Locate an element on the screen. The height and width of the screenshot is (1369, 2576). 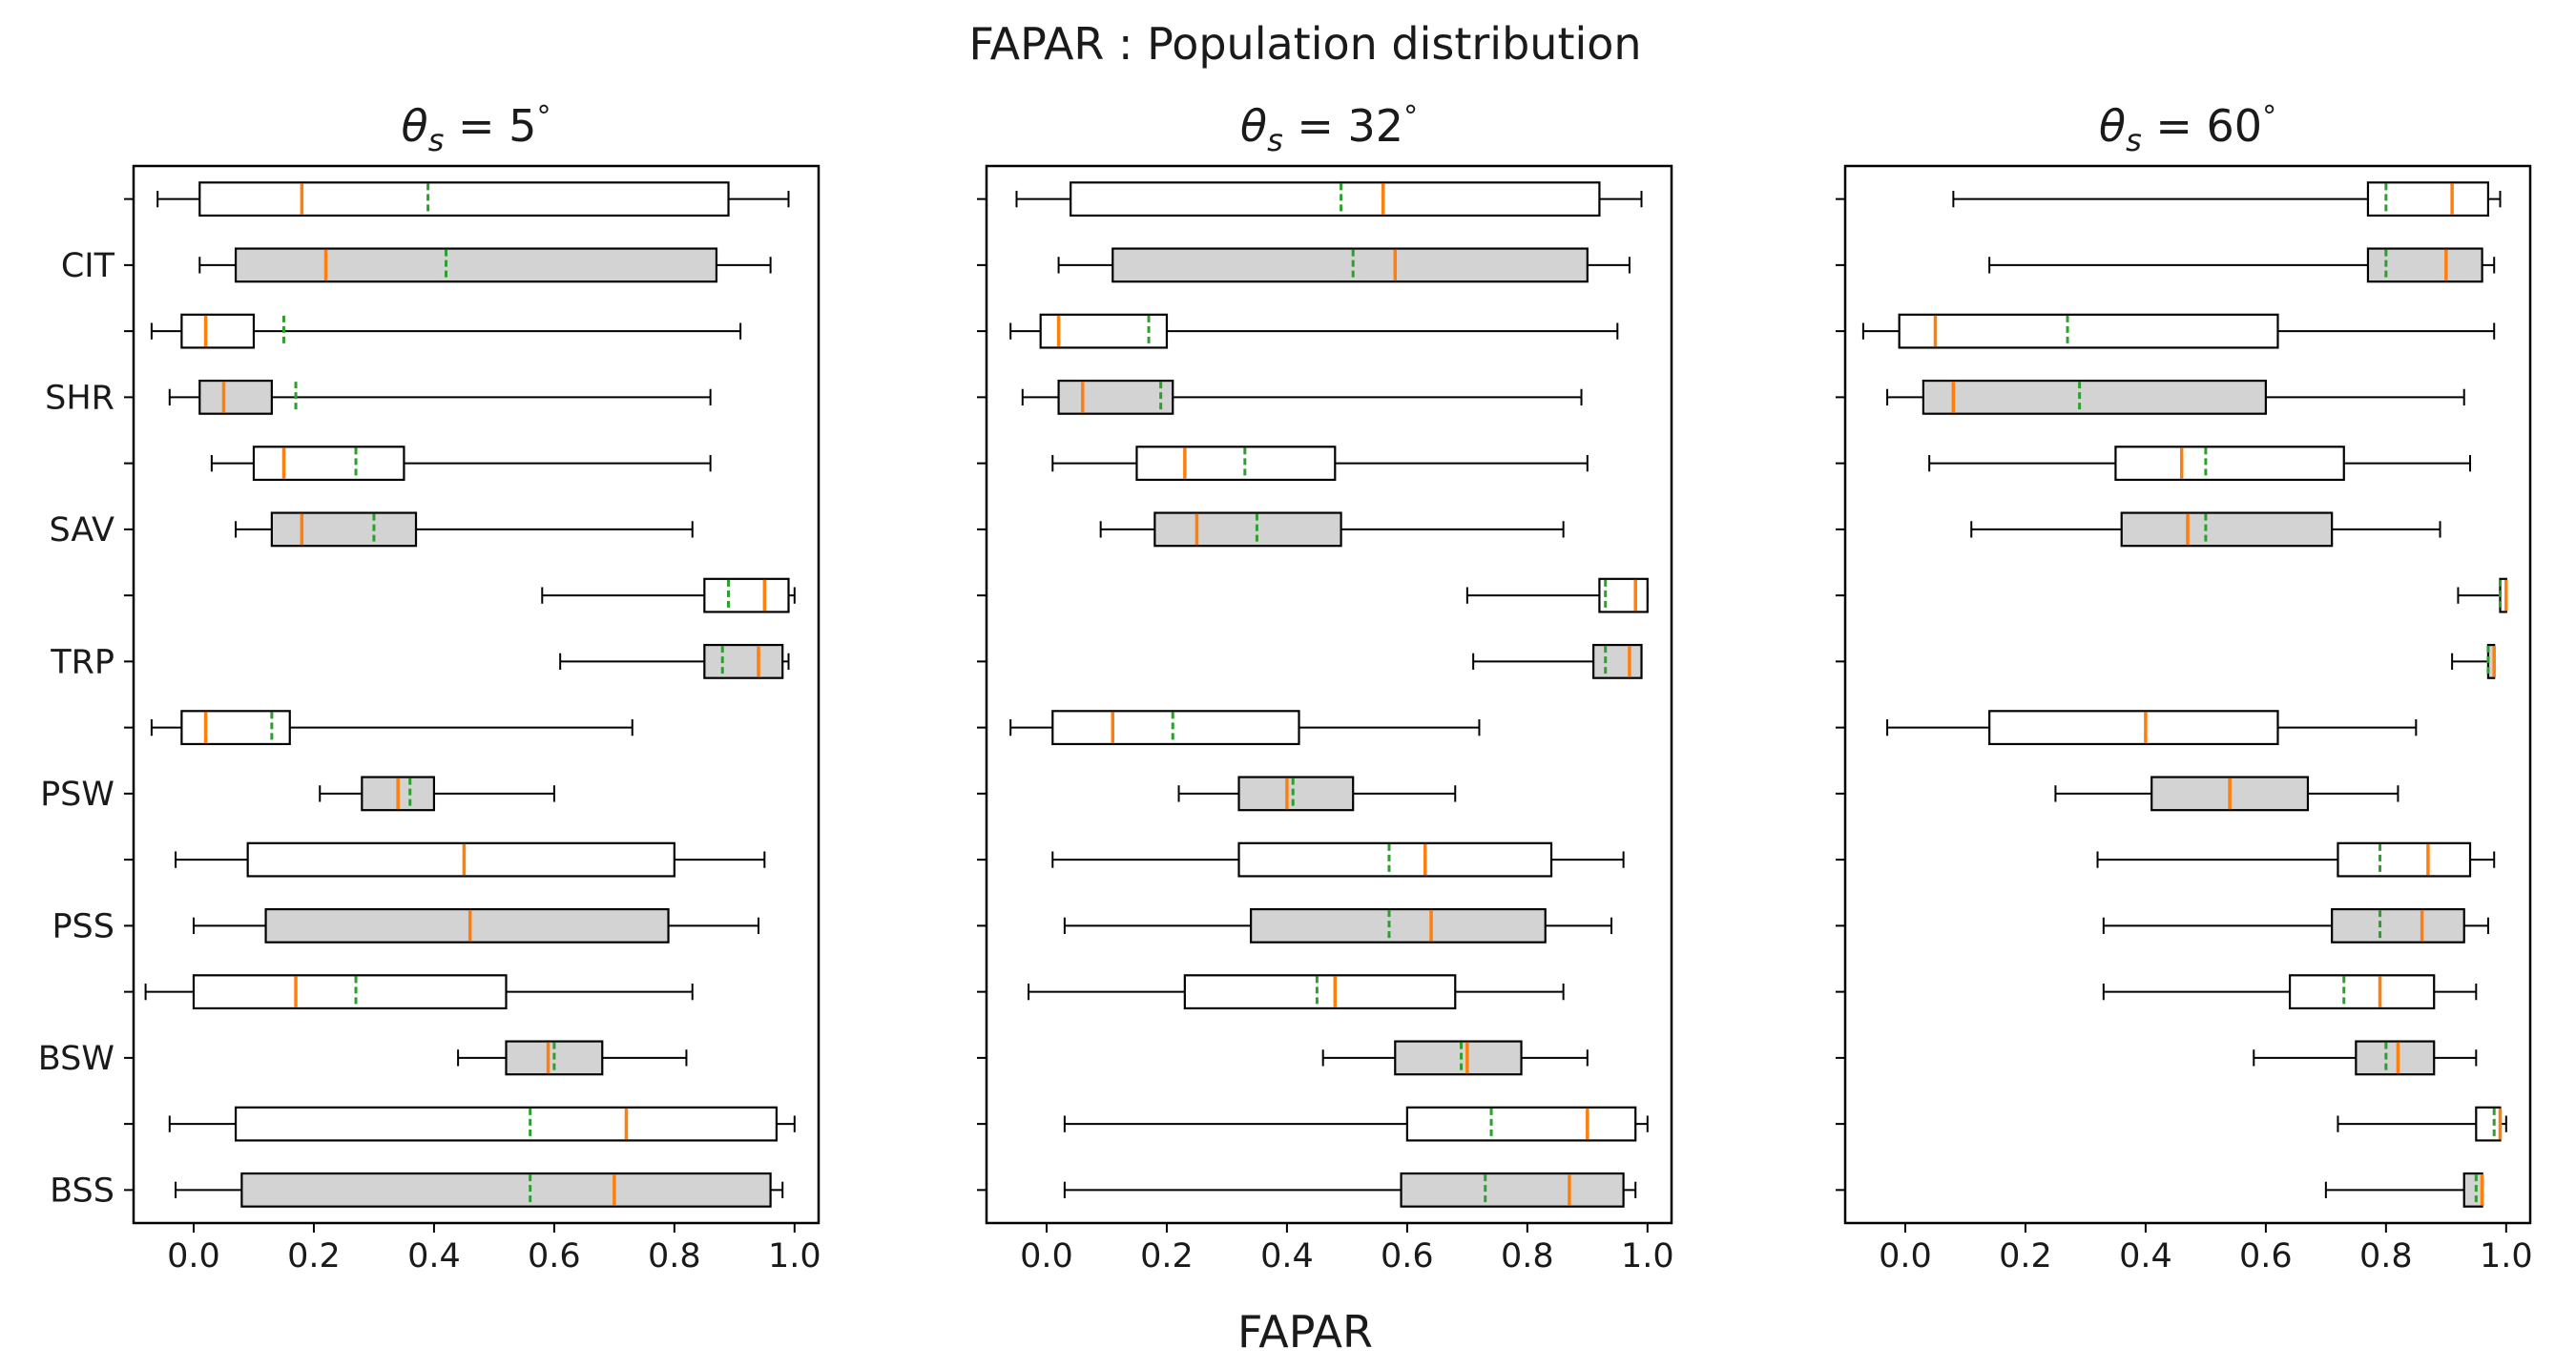
panel-title-value: = 5 is located at coordinates (490, 126).